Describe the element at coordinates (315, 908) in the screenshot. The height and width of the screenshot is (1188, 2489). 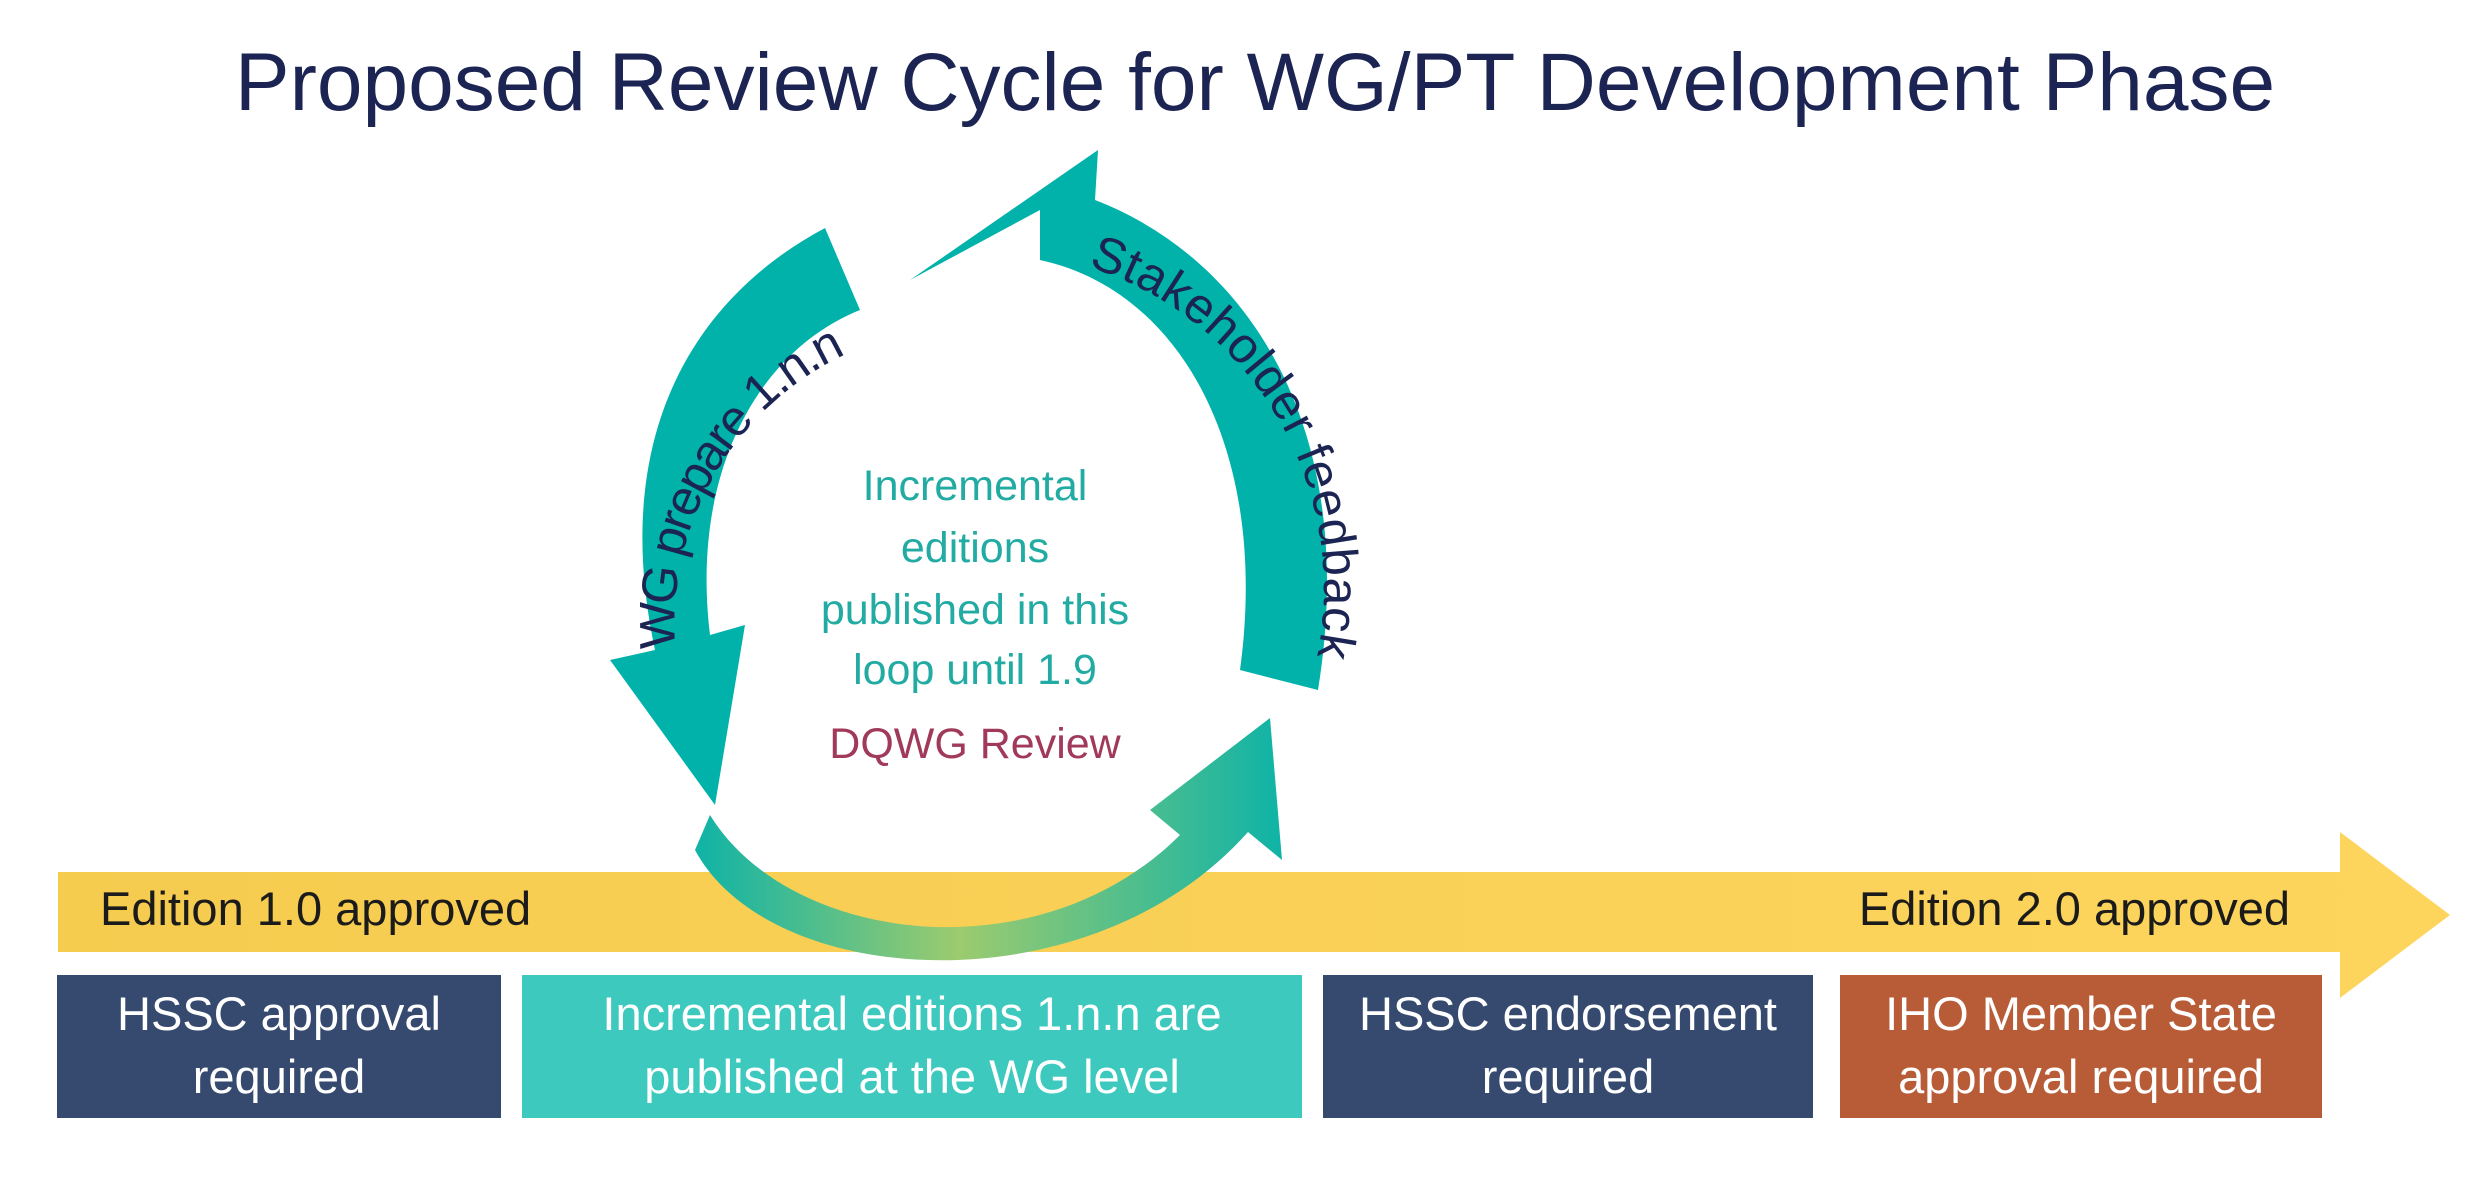
I see `edition-1-approved-label: Edition 1.0 approved` at that location.